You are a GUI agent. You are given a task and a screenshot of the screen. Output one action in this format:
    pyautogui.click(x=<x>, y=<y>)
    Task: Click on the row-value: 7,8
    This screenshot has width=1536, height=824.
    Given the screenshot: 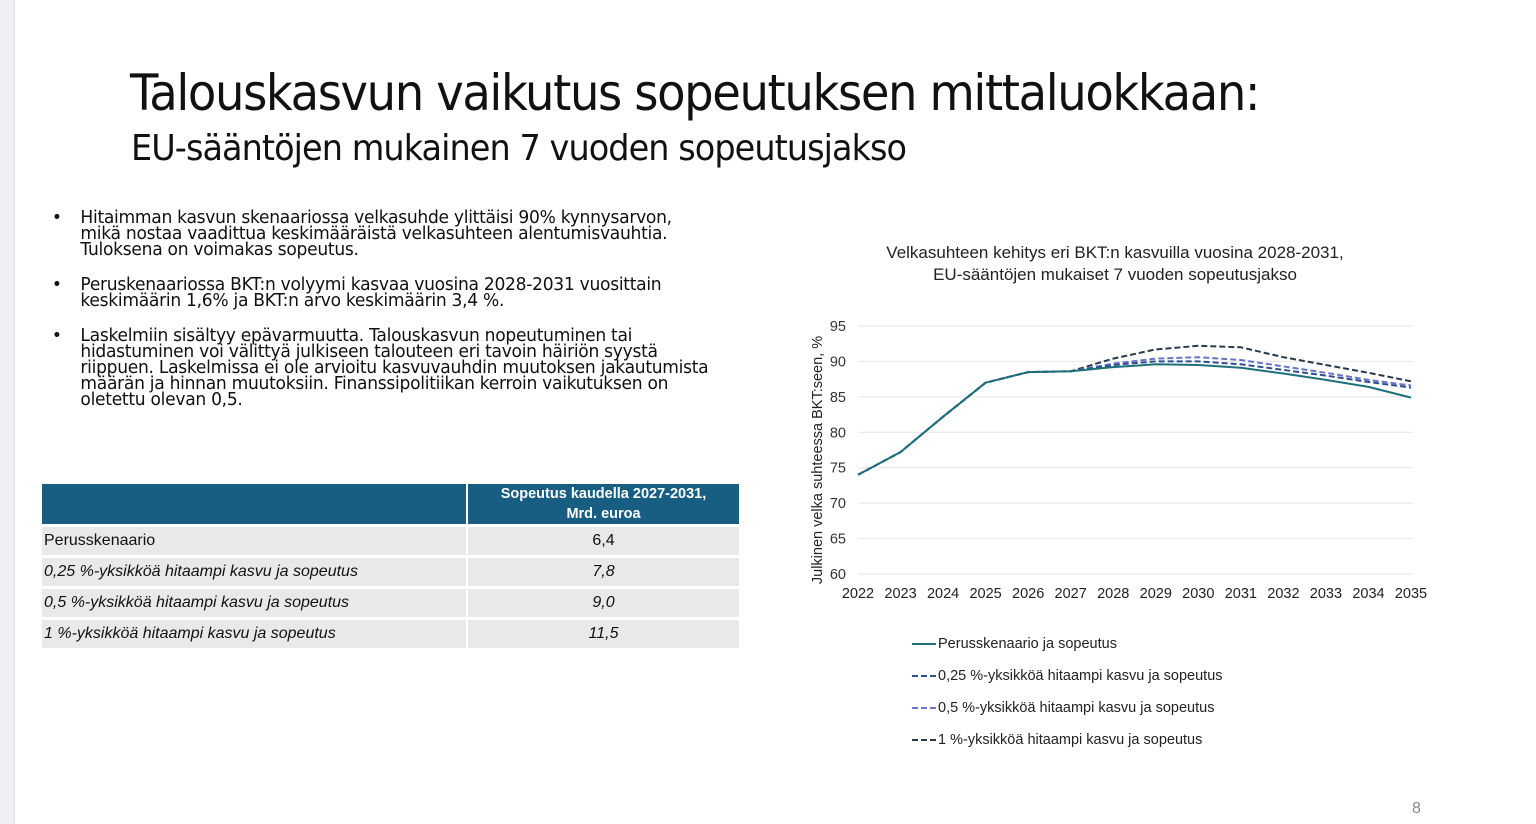 What is the action you would take?
    pyautogui.click(x=603, y=571)
    